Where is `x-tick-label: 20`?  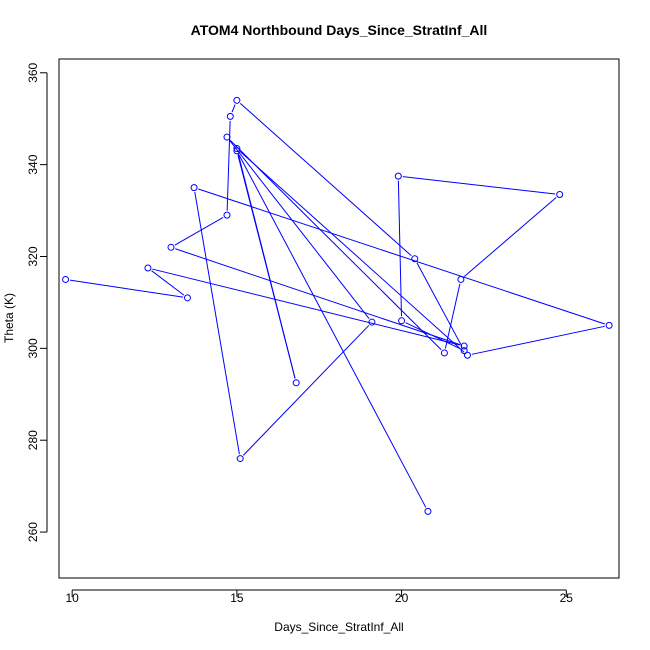
x-tick-label: 20 is located at coordinates (402, 598).